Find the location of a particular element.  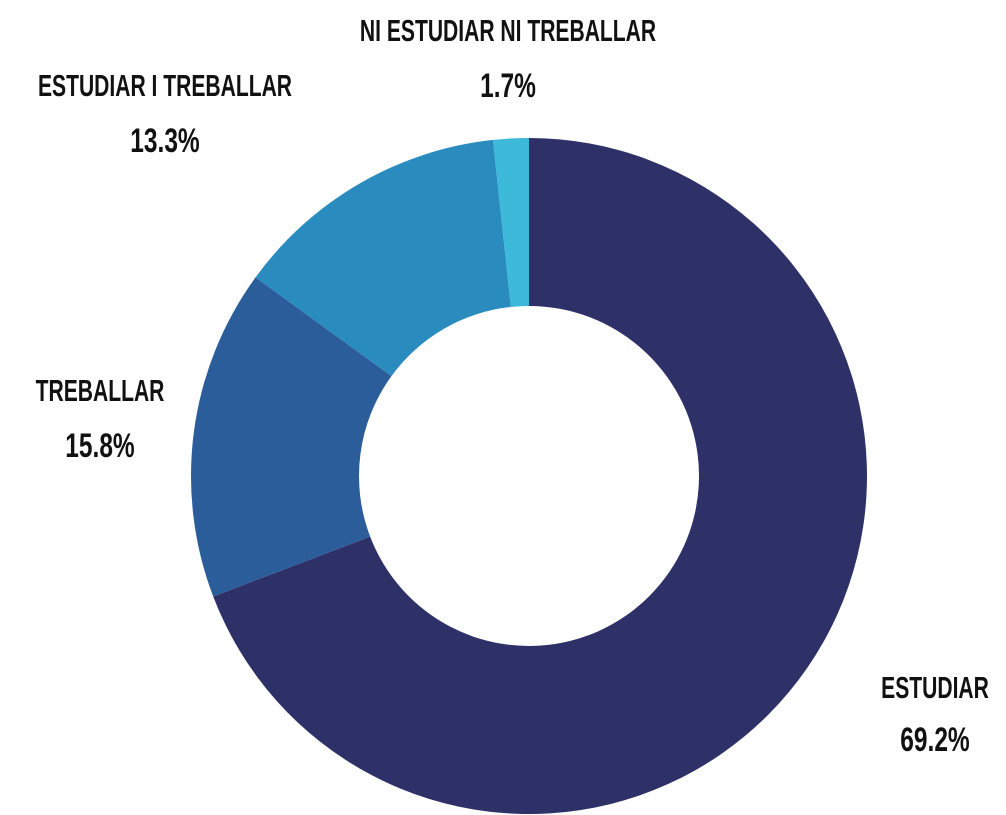

slice-value-label: 15.8% is located at coordinates (99, 446).